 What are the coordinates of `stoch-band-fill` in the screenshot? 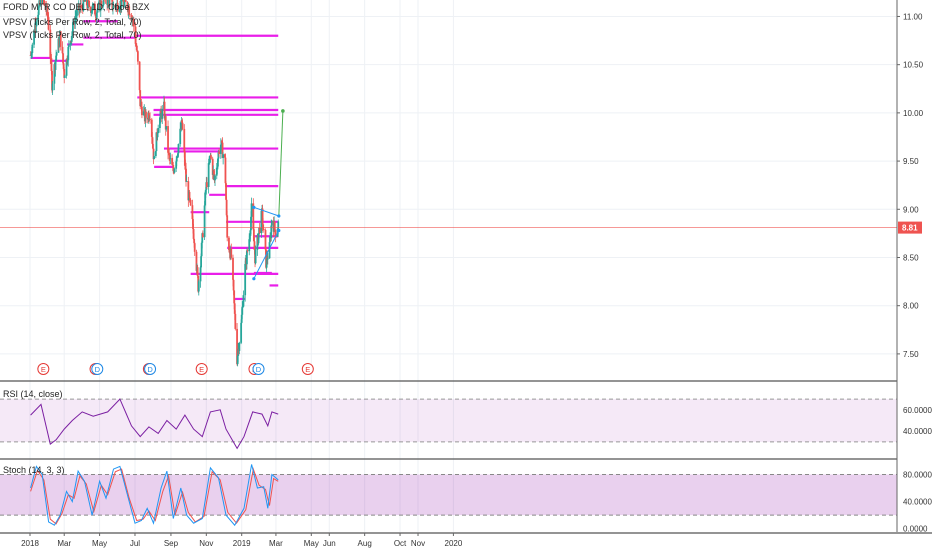 It's located at (448, 495).